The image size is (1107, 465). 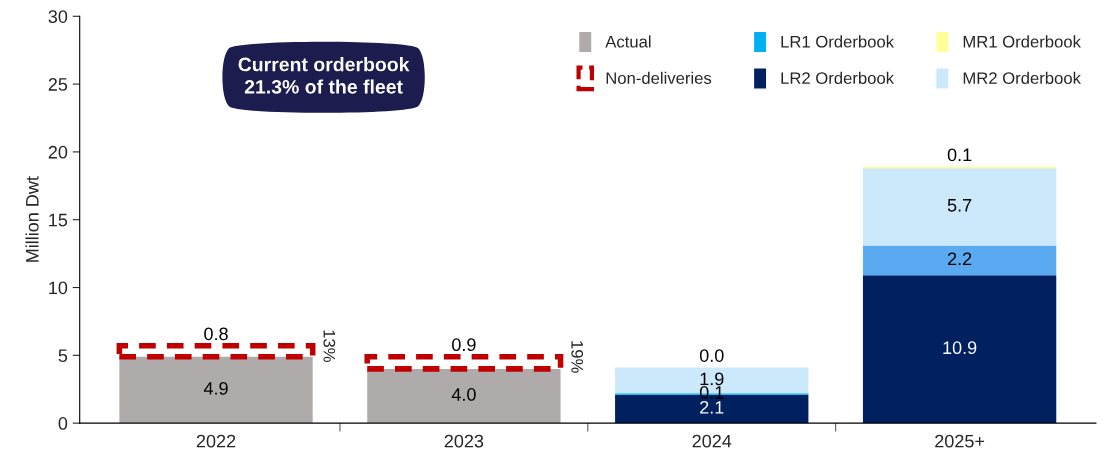 I want to click on data-label: 10.9, so click(x=960, y=348).